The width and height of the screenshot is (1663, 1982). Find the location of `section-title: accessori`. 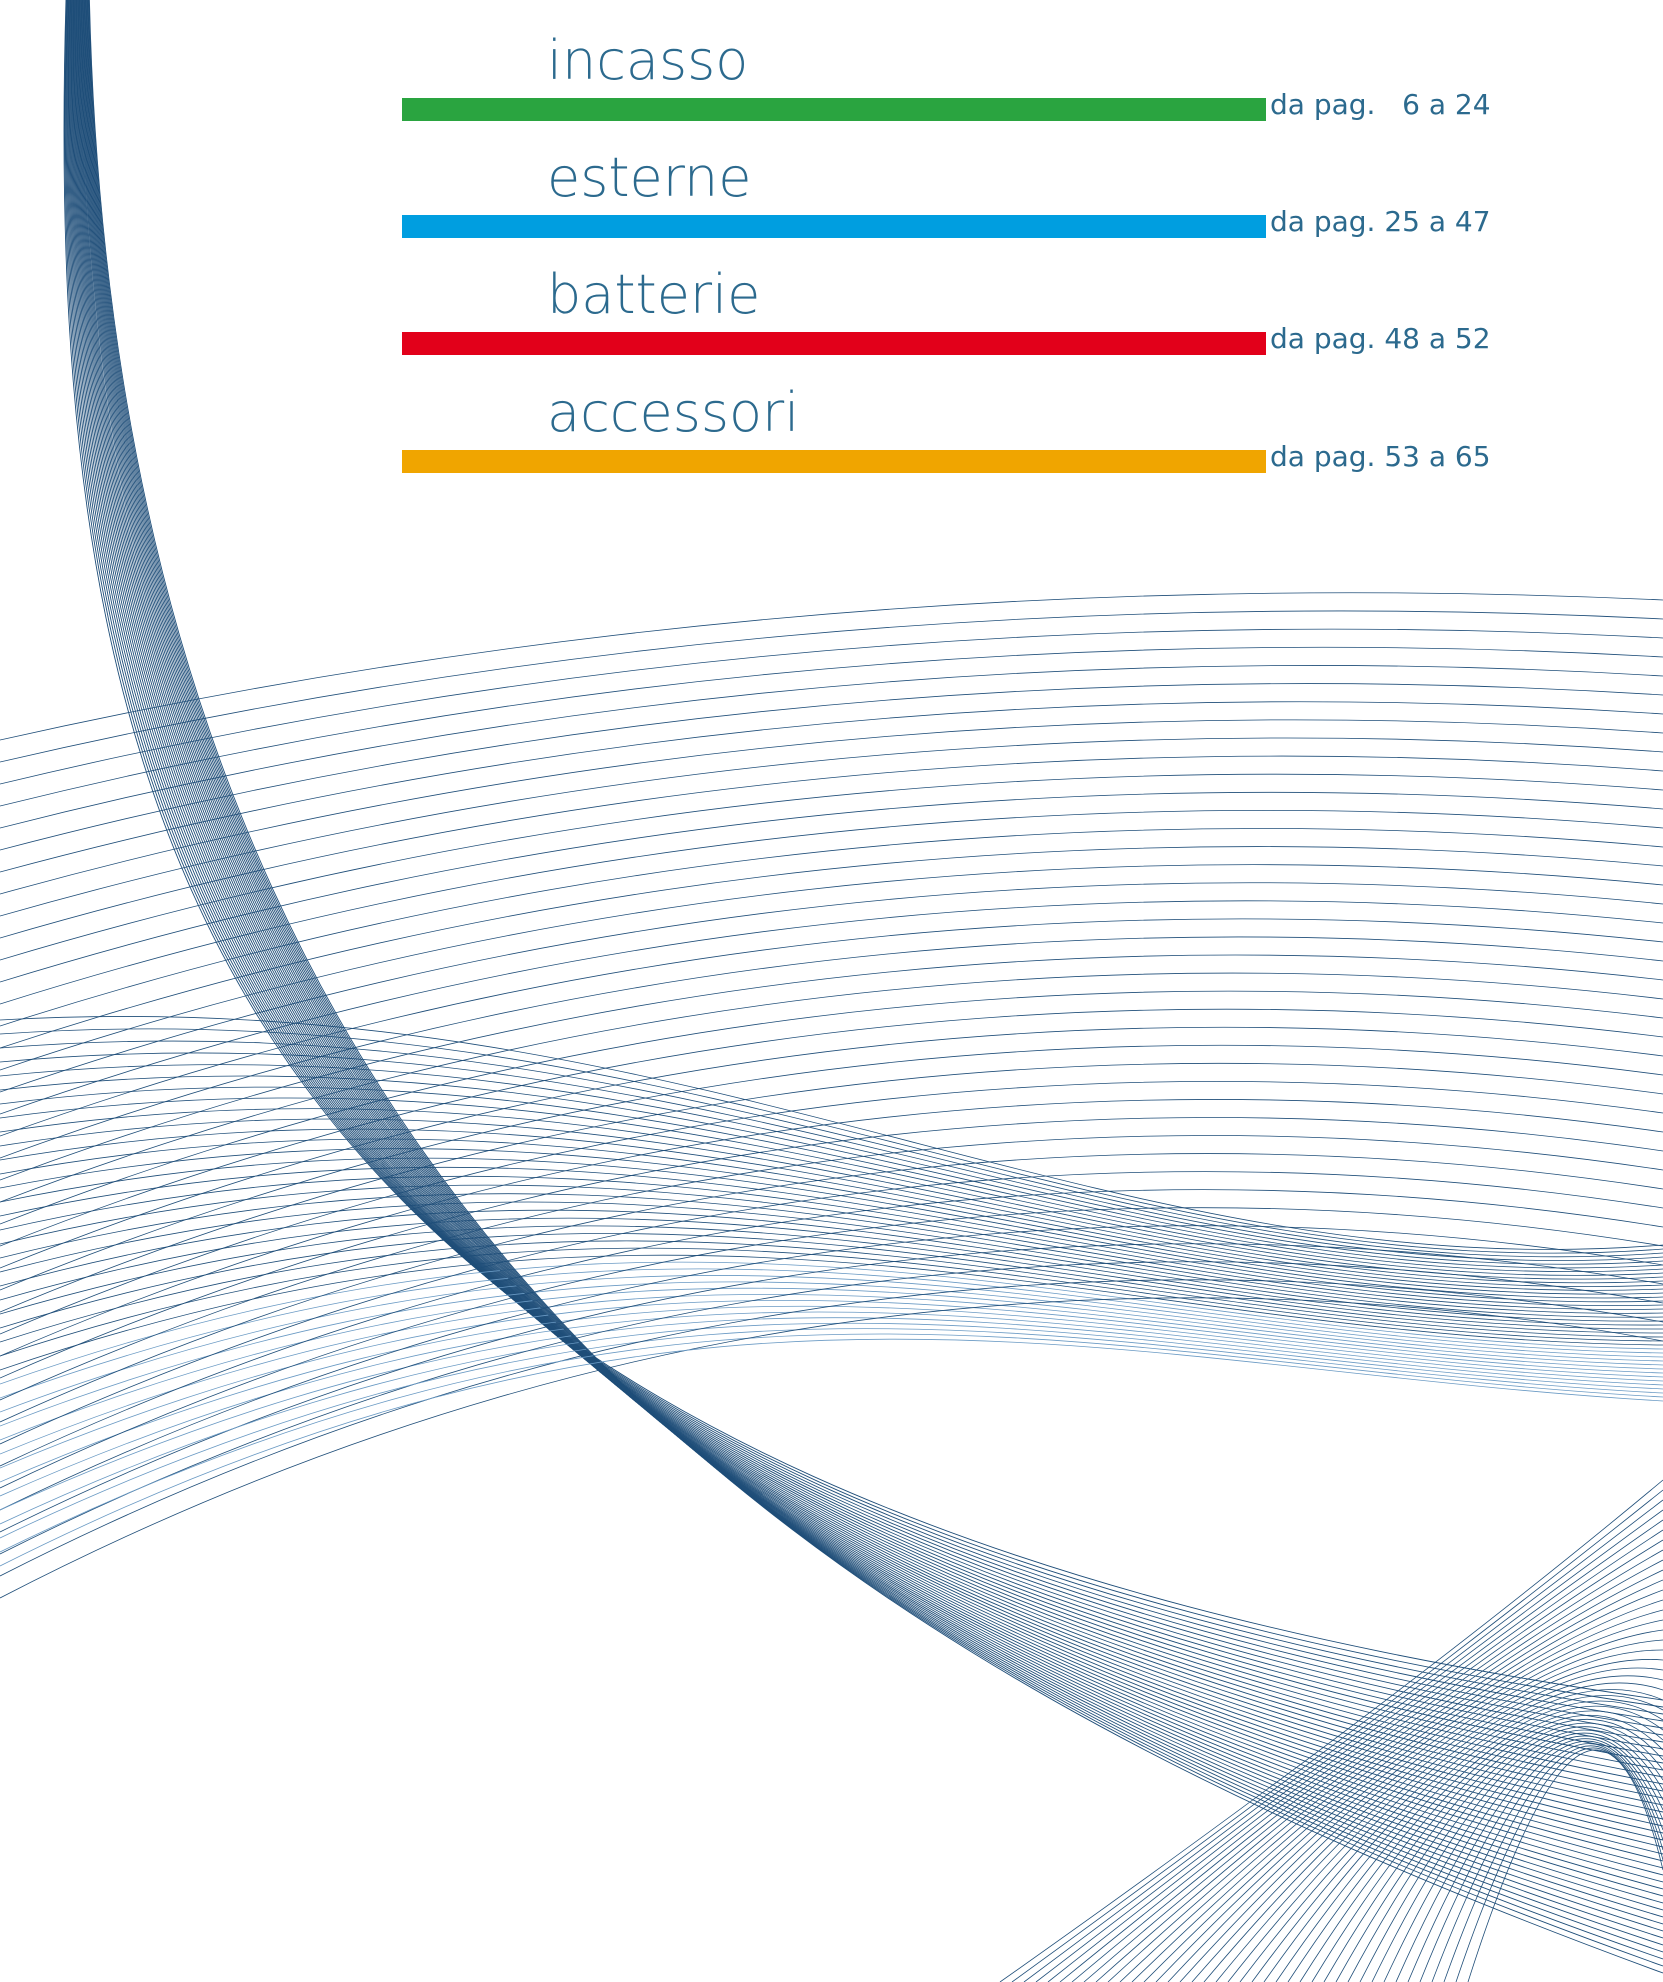

section-title: accessori is located at coordinates (673, 412).